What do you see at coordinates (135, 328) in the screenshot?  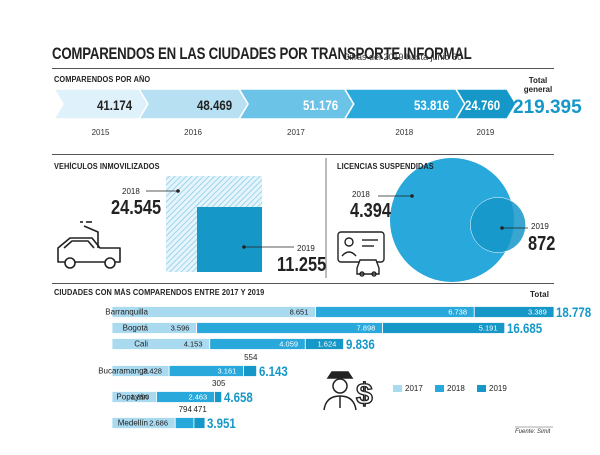 I see `city-label-1: Bogotá` at bounding box center [135, 328].